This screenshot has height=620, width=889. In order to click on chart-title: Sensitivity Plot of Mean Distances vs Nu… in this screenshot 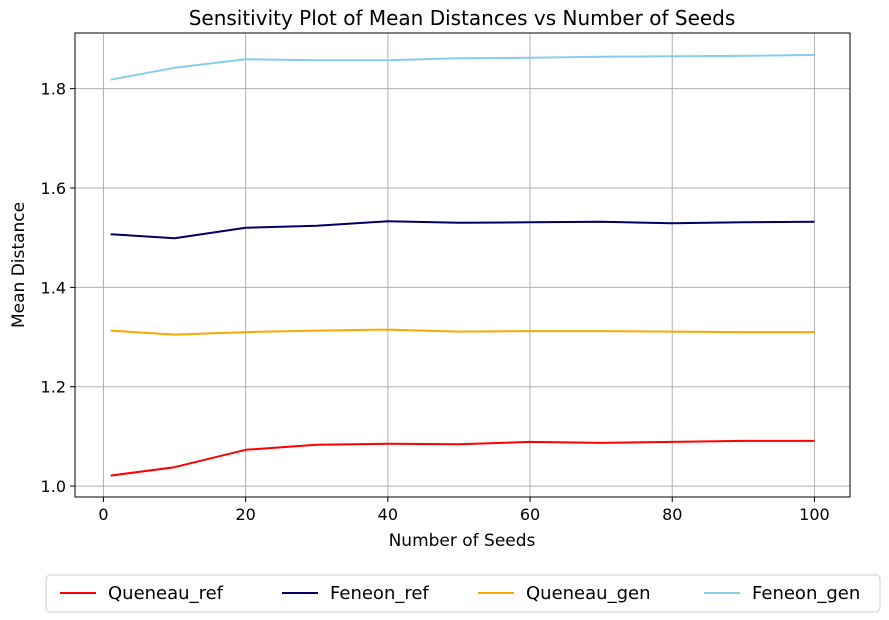, I will do `click(462, 18)`.